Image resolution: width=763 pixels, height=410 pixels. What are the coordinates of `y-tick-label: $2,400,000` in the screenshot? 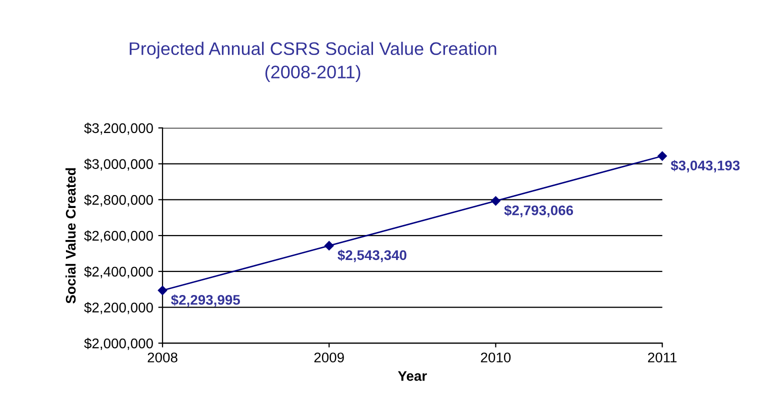 It's located at (118, 272).